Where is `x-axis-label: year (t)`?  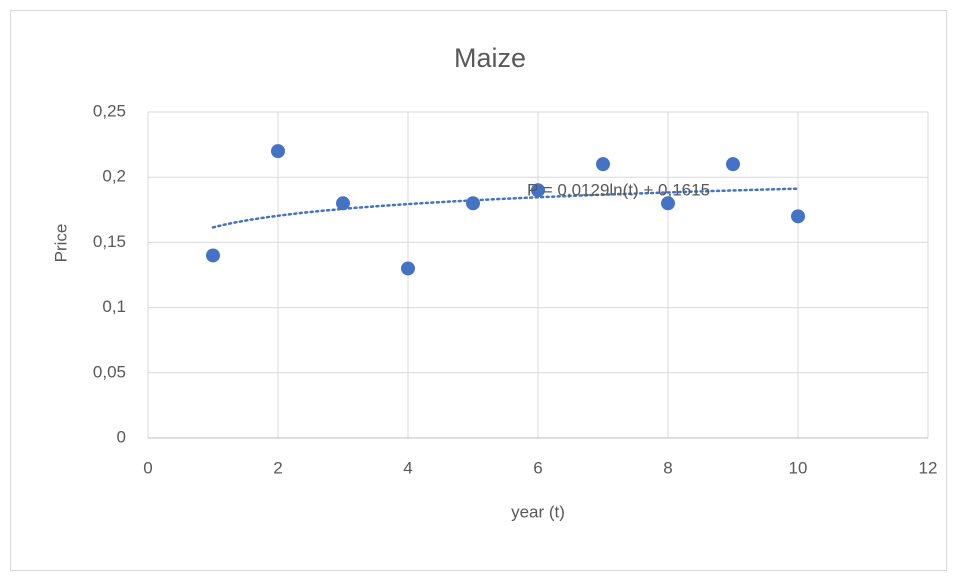 x-axis-label: year (t) is located at coordinates (538, 511).